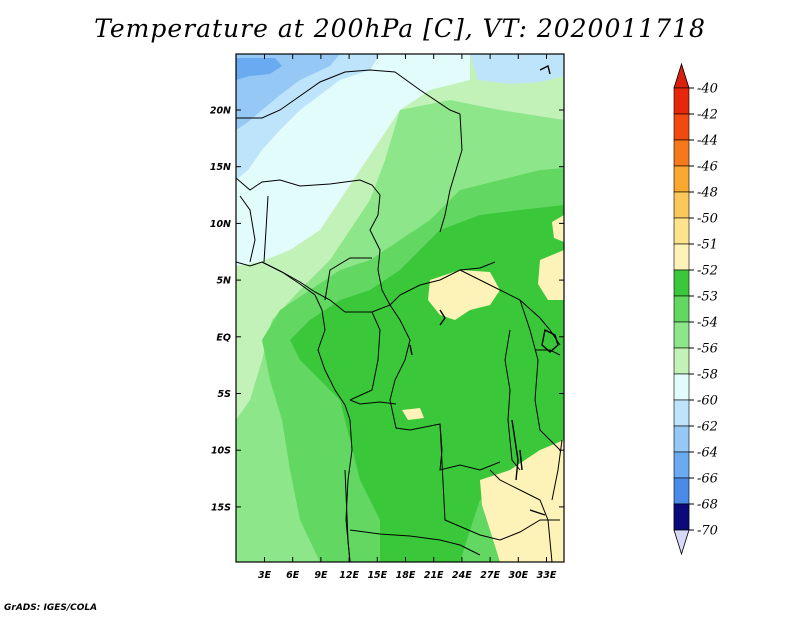 The height and width of the screenshot is (618, 800). Describe the element at coordinates (707, 479) in the screenshot. I see `colorbar-label: -66` at that location.